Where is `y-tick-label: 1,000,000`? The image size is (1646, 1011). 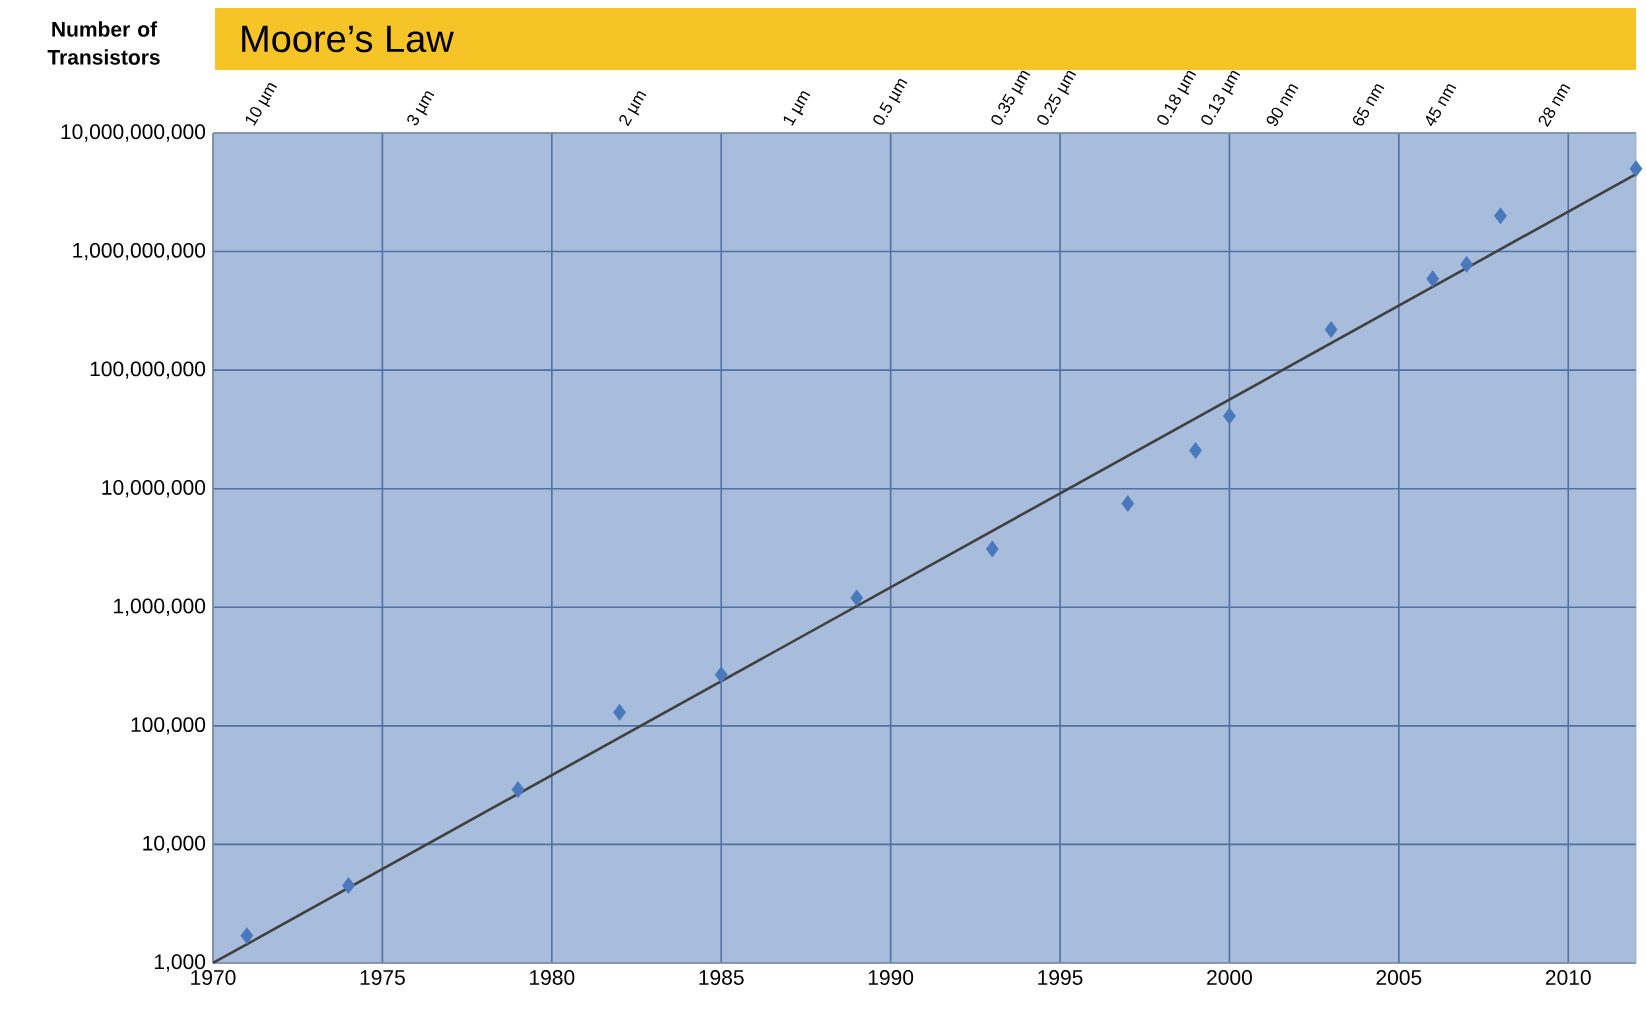 y-tick-label: 1,000,000 is located at coordinates (160, 607).